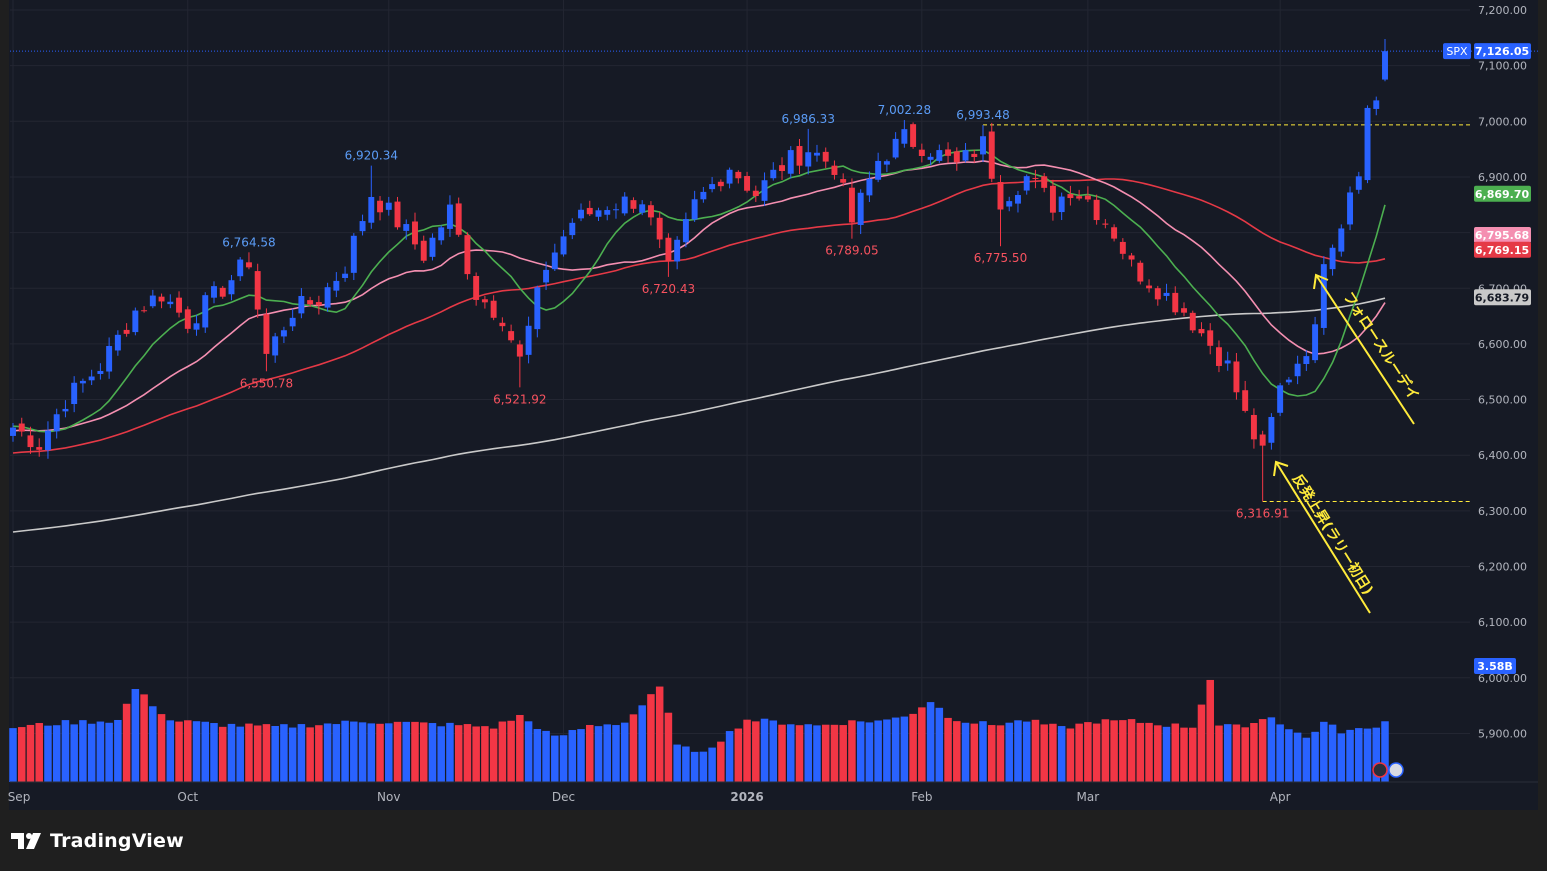 The image size is (1547, 871). Describe the element at coordinates (773, 783) in the screenshot. I see `time-axis: Sep Oct Nov Dec 2026 Feb Mar Apr` at that location.